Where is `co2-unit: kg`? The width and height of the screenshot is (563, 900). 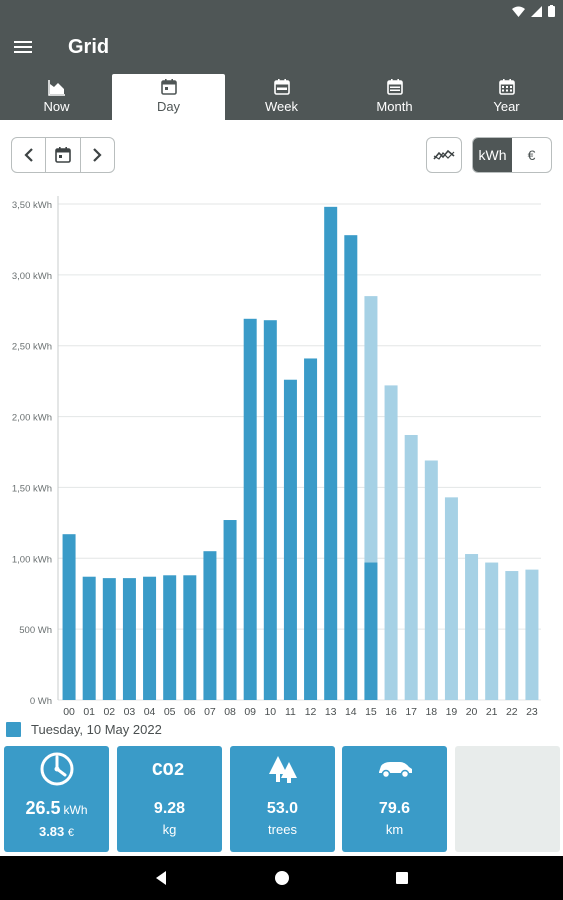
co2-unit: kg is located at coordinates (169, 829).